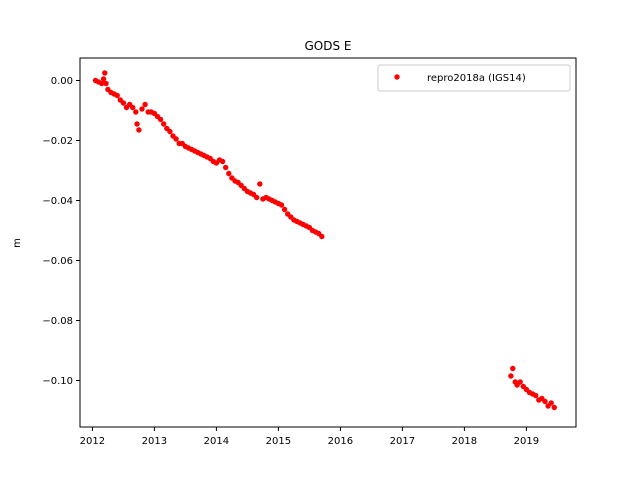  What do you see at coordinates (309, 437) in the screenshot?
I see `x-axis: 2012 2013 2014 2015 2016 2017 2018 2019` at bounding box center [309, 437].